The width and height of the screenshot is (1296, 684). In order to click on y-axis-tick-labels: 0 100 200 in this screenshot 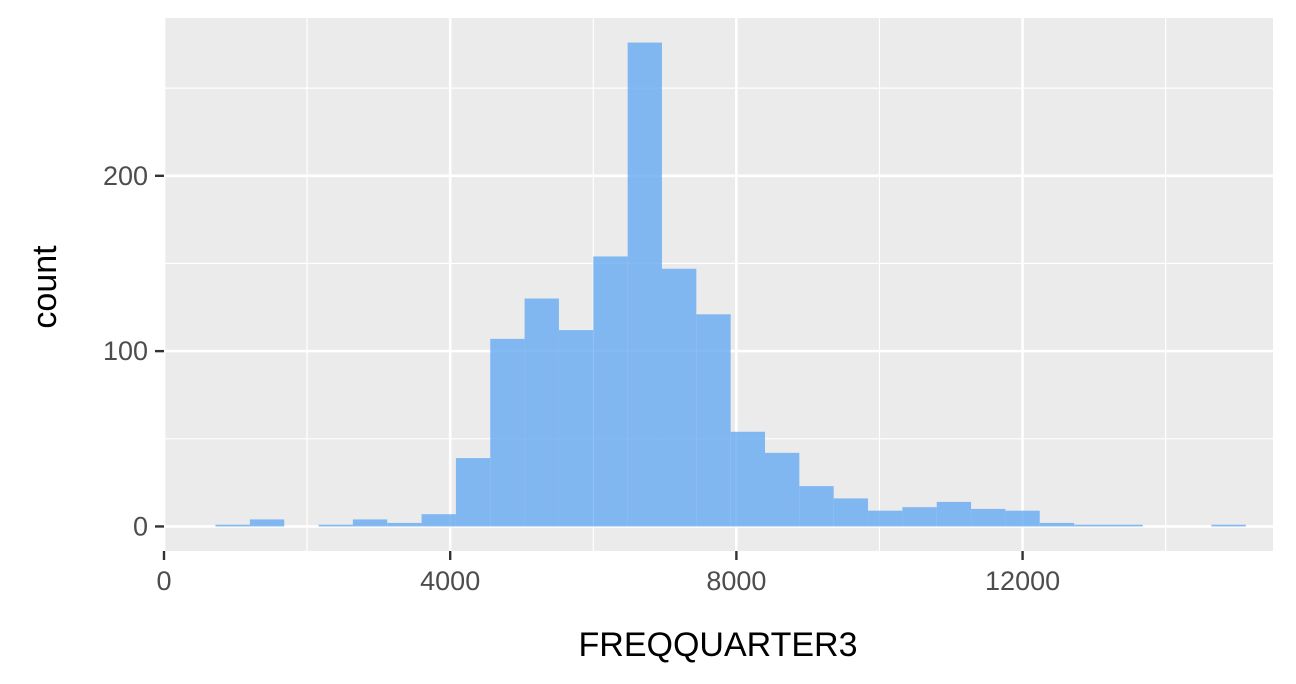, I will do `click(125, 351)`.